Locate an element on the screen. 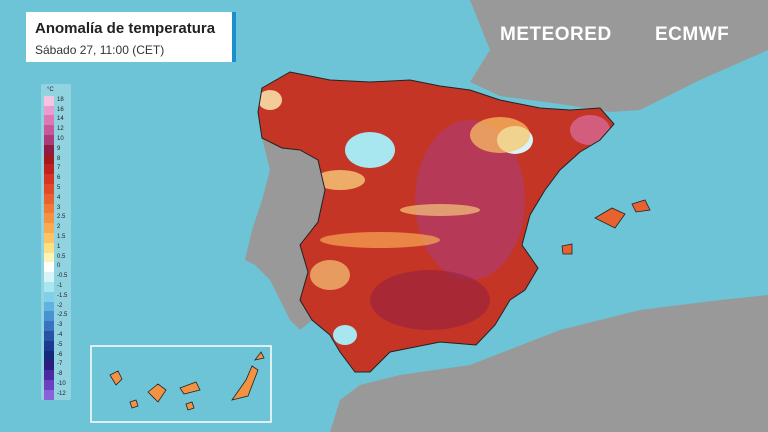 This screenshot has width=768, height=432. legend-label: 6 is located at coordinates (59, 178).